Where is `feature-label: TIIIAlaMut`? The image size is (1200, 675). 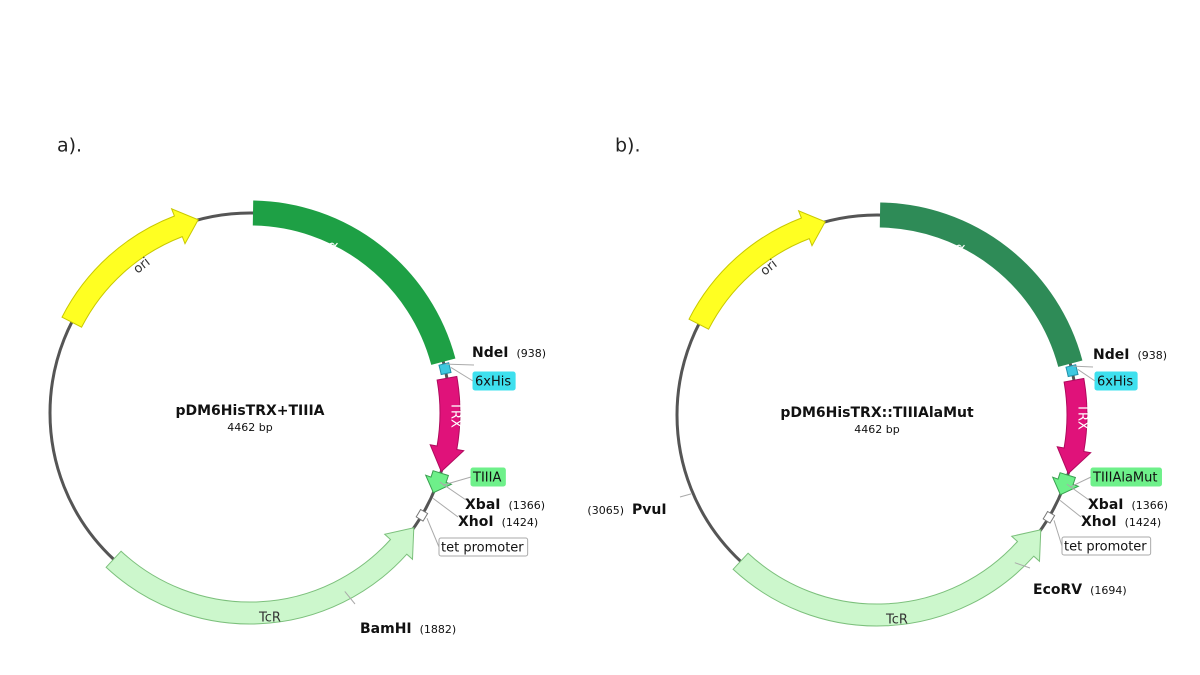 feature-label: TIIIAlaMut is located at coordinates (1124, 478).